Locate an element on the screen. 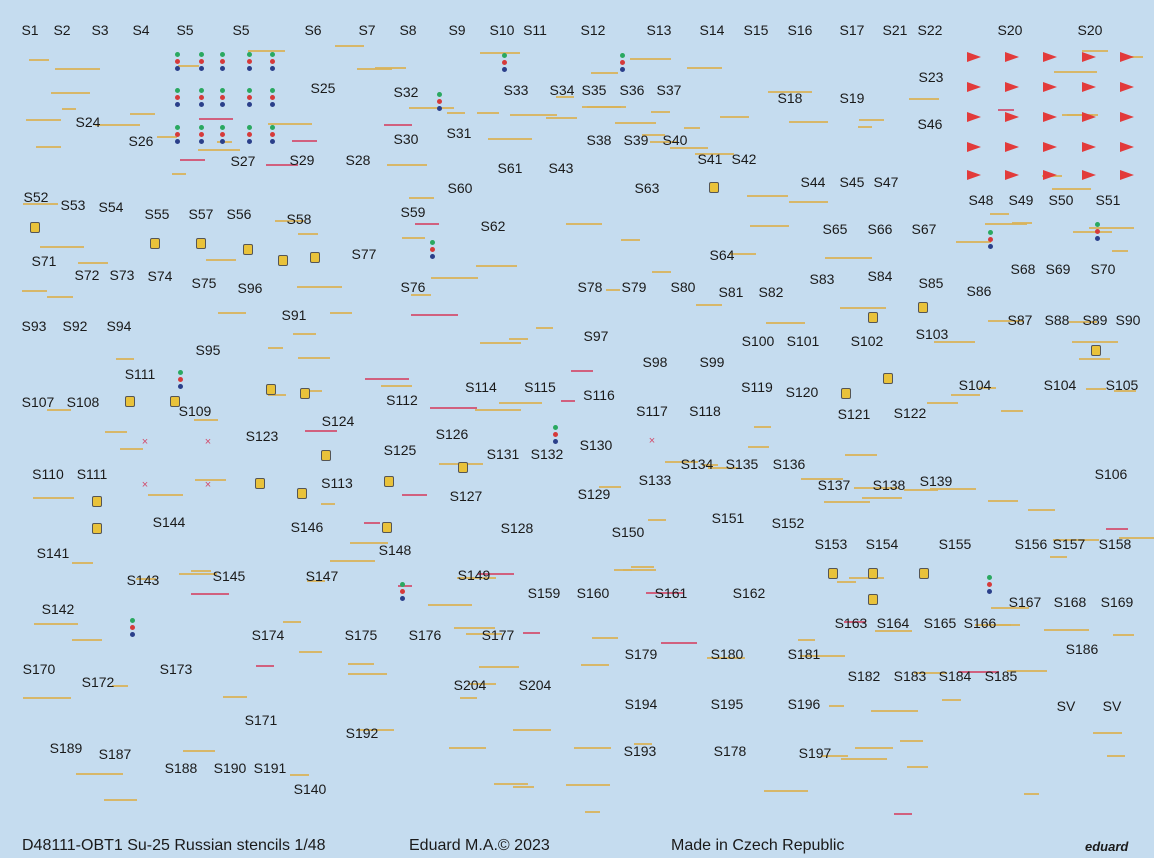  stencil-label: S44 is located at coordinates (813, 182).